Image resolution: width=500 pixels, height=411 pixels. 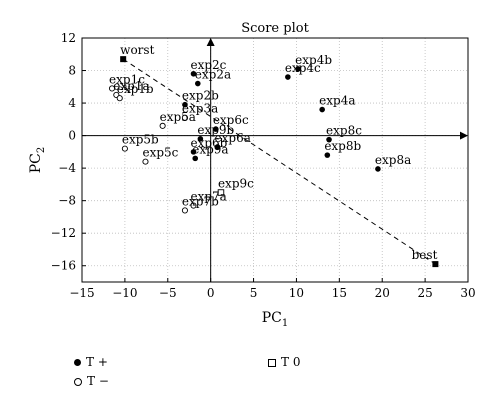 I want to click on point-label-exp6b: exp6b, so click(x=209, y=143).